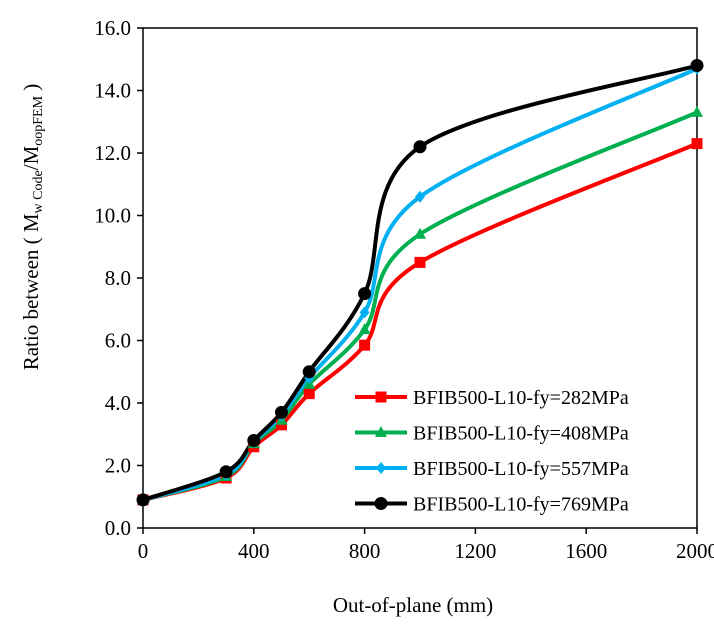 This screenshot has width=714, height=635. What do you see at coordinates (521, 398) in the screenshot?
I see `legend-label: BFIB500-L10-fy=282MPa` at bounding box center [521, 398].